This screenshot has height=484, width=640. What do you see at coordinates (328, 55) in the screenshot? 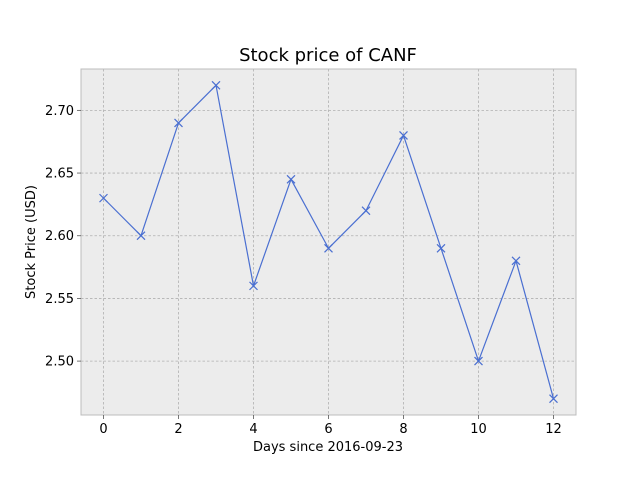
I see `chart-title: Stock price of CANF` at bounding box center [328, 55].